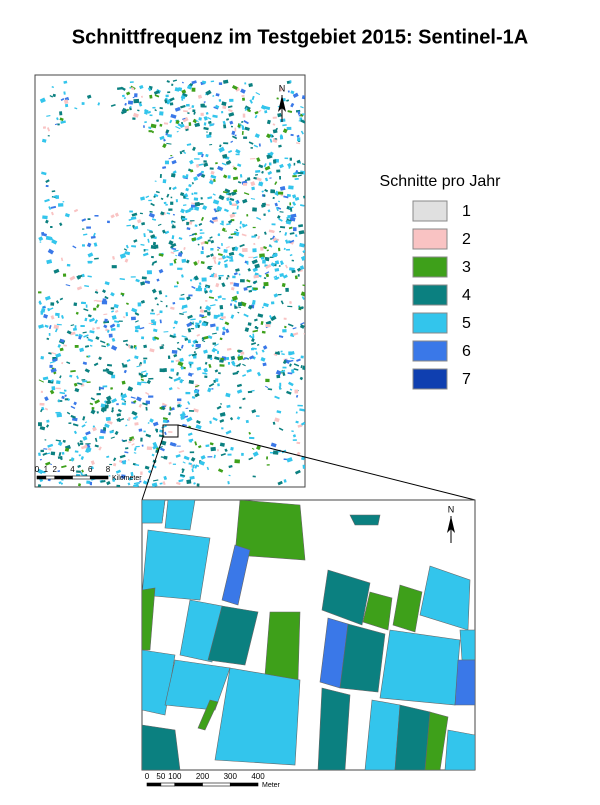 The width and height of the screenshot is (600, 805). Describe the element at coordinates (430, 239) in the screenshot. I see `legend-swatch` at that location.